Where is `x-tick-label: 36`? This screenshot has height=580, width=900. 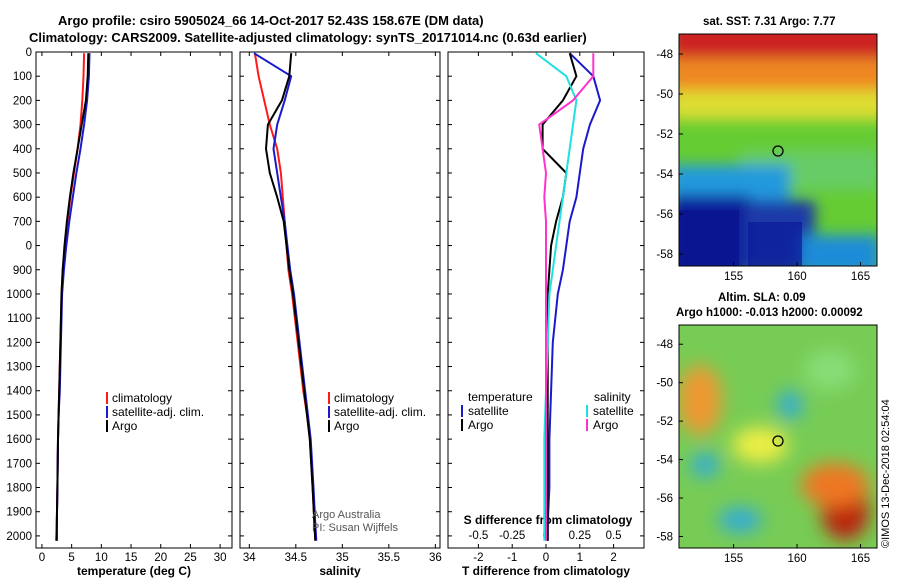 x-tick-label: 36 is located at coordinates (435, 558).